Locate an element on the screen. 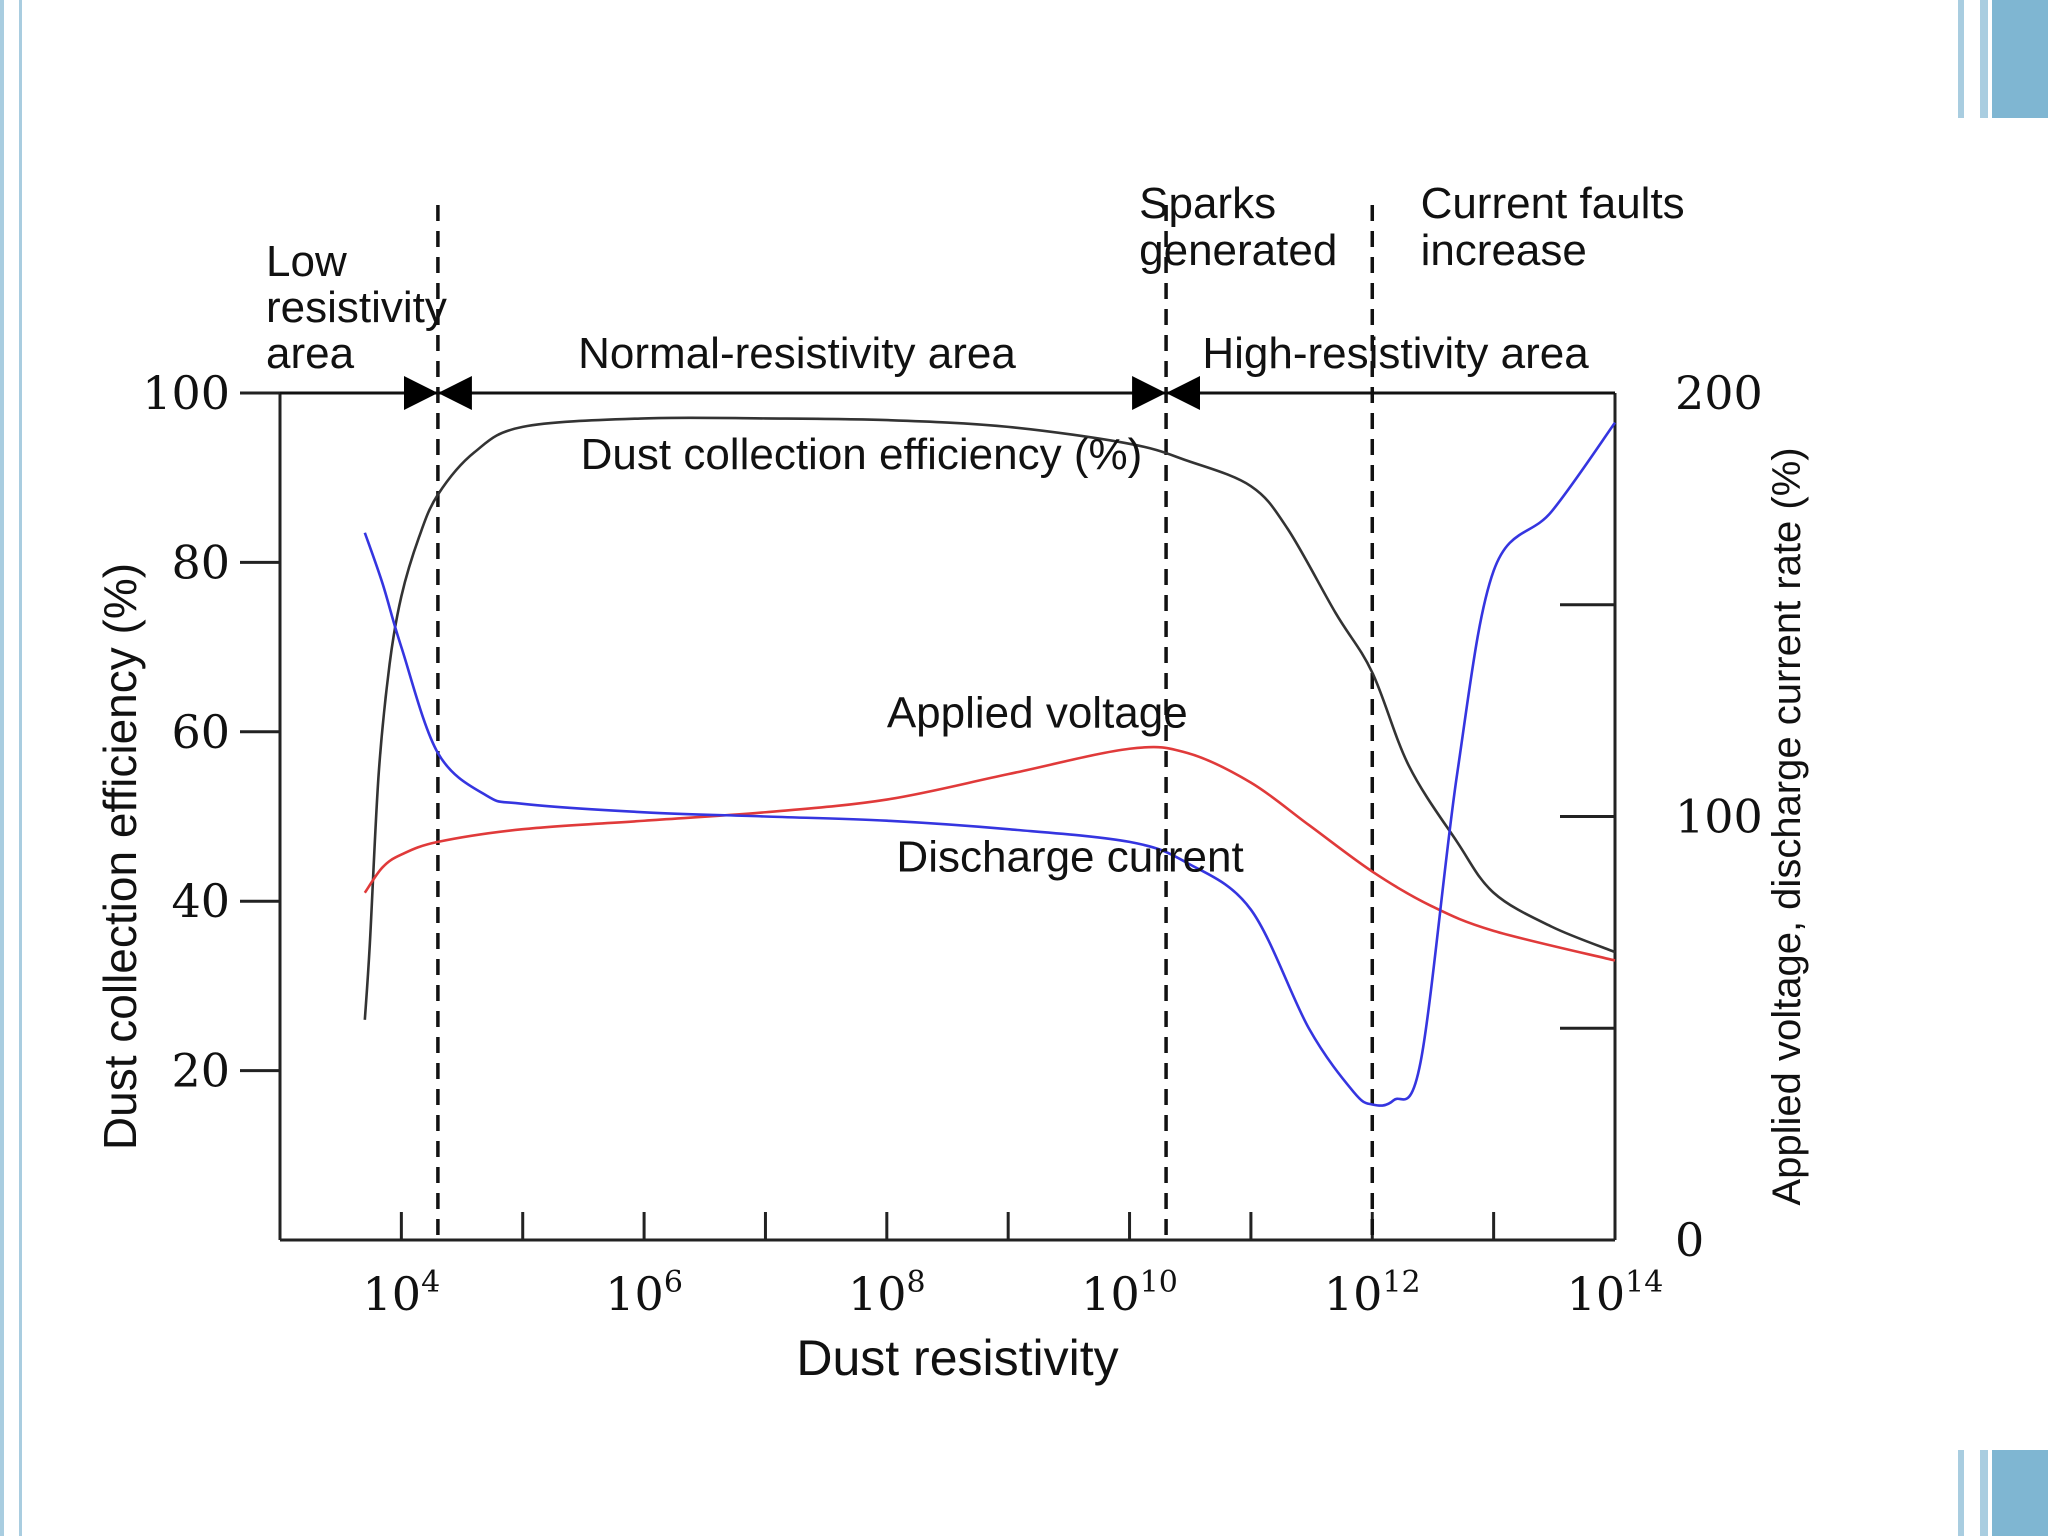 This screenshot has height=1536, width=2048. region-label: High-resistivity area is located at coordinates (1395, 353).